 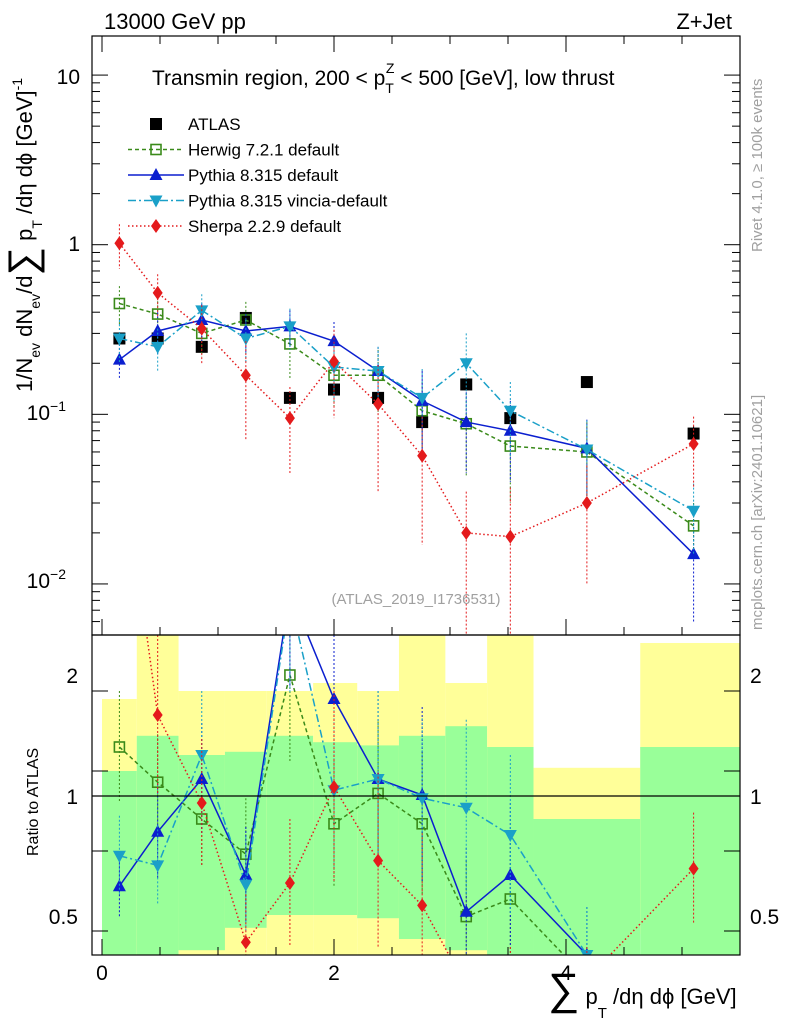 What do you see at coordinates (263, 175) in the screenshot?
I see `legend-label-2: Pythia 8.315 default` at bounding box center [263, 175].